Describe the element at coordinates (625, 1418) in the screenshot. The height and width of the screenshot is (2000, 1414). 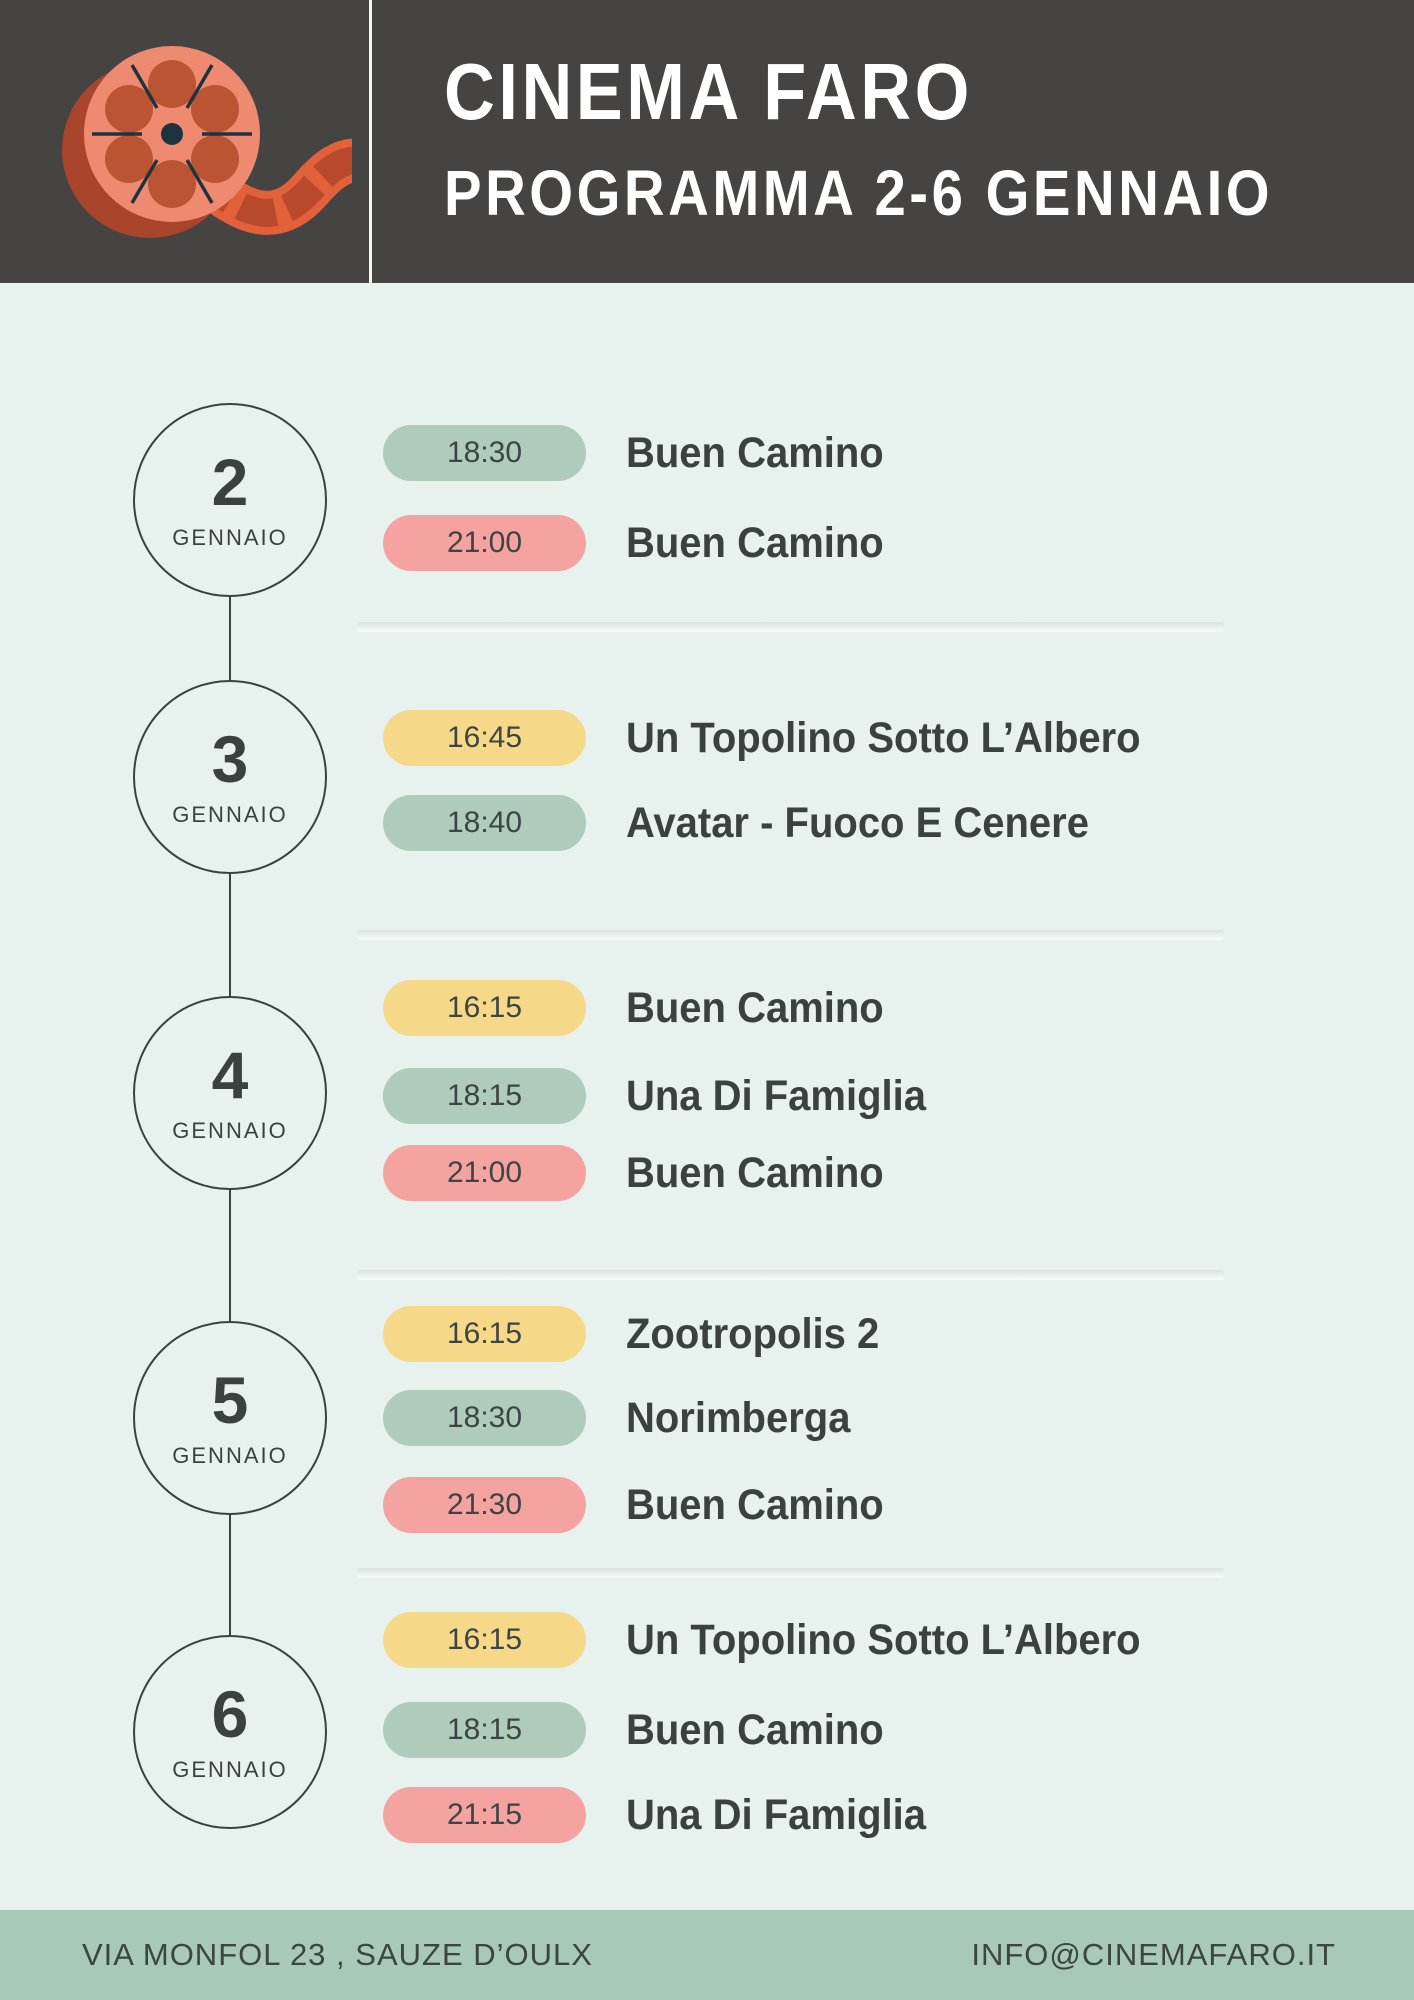
I see `show-row: 18:30 Norimberga` at that location.